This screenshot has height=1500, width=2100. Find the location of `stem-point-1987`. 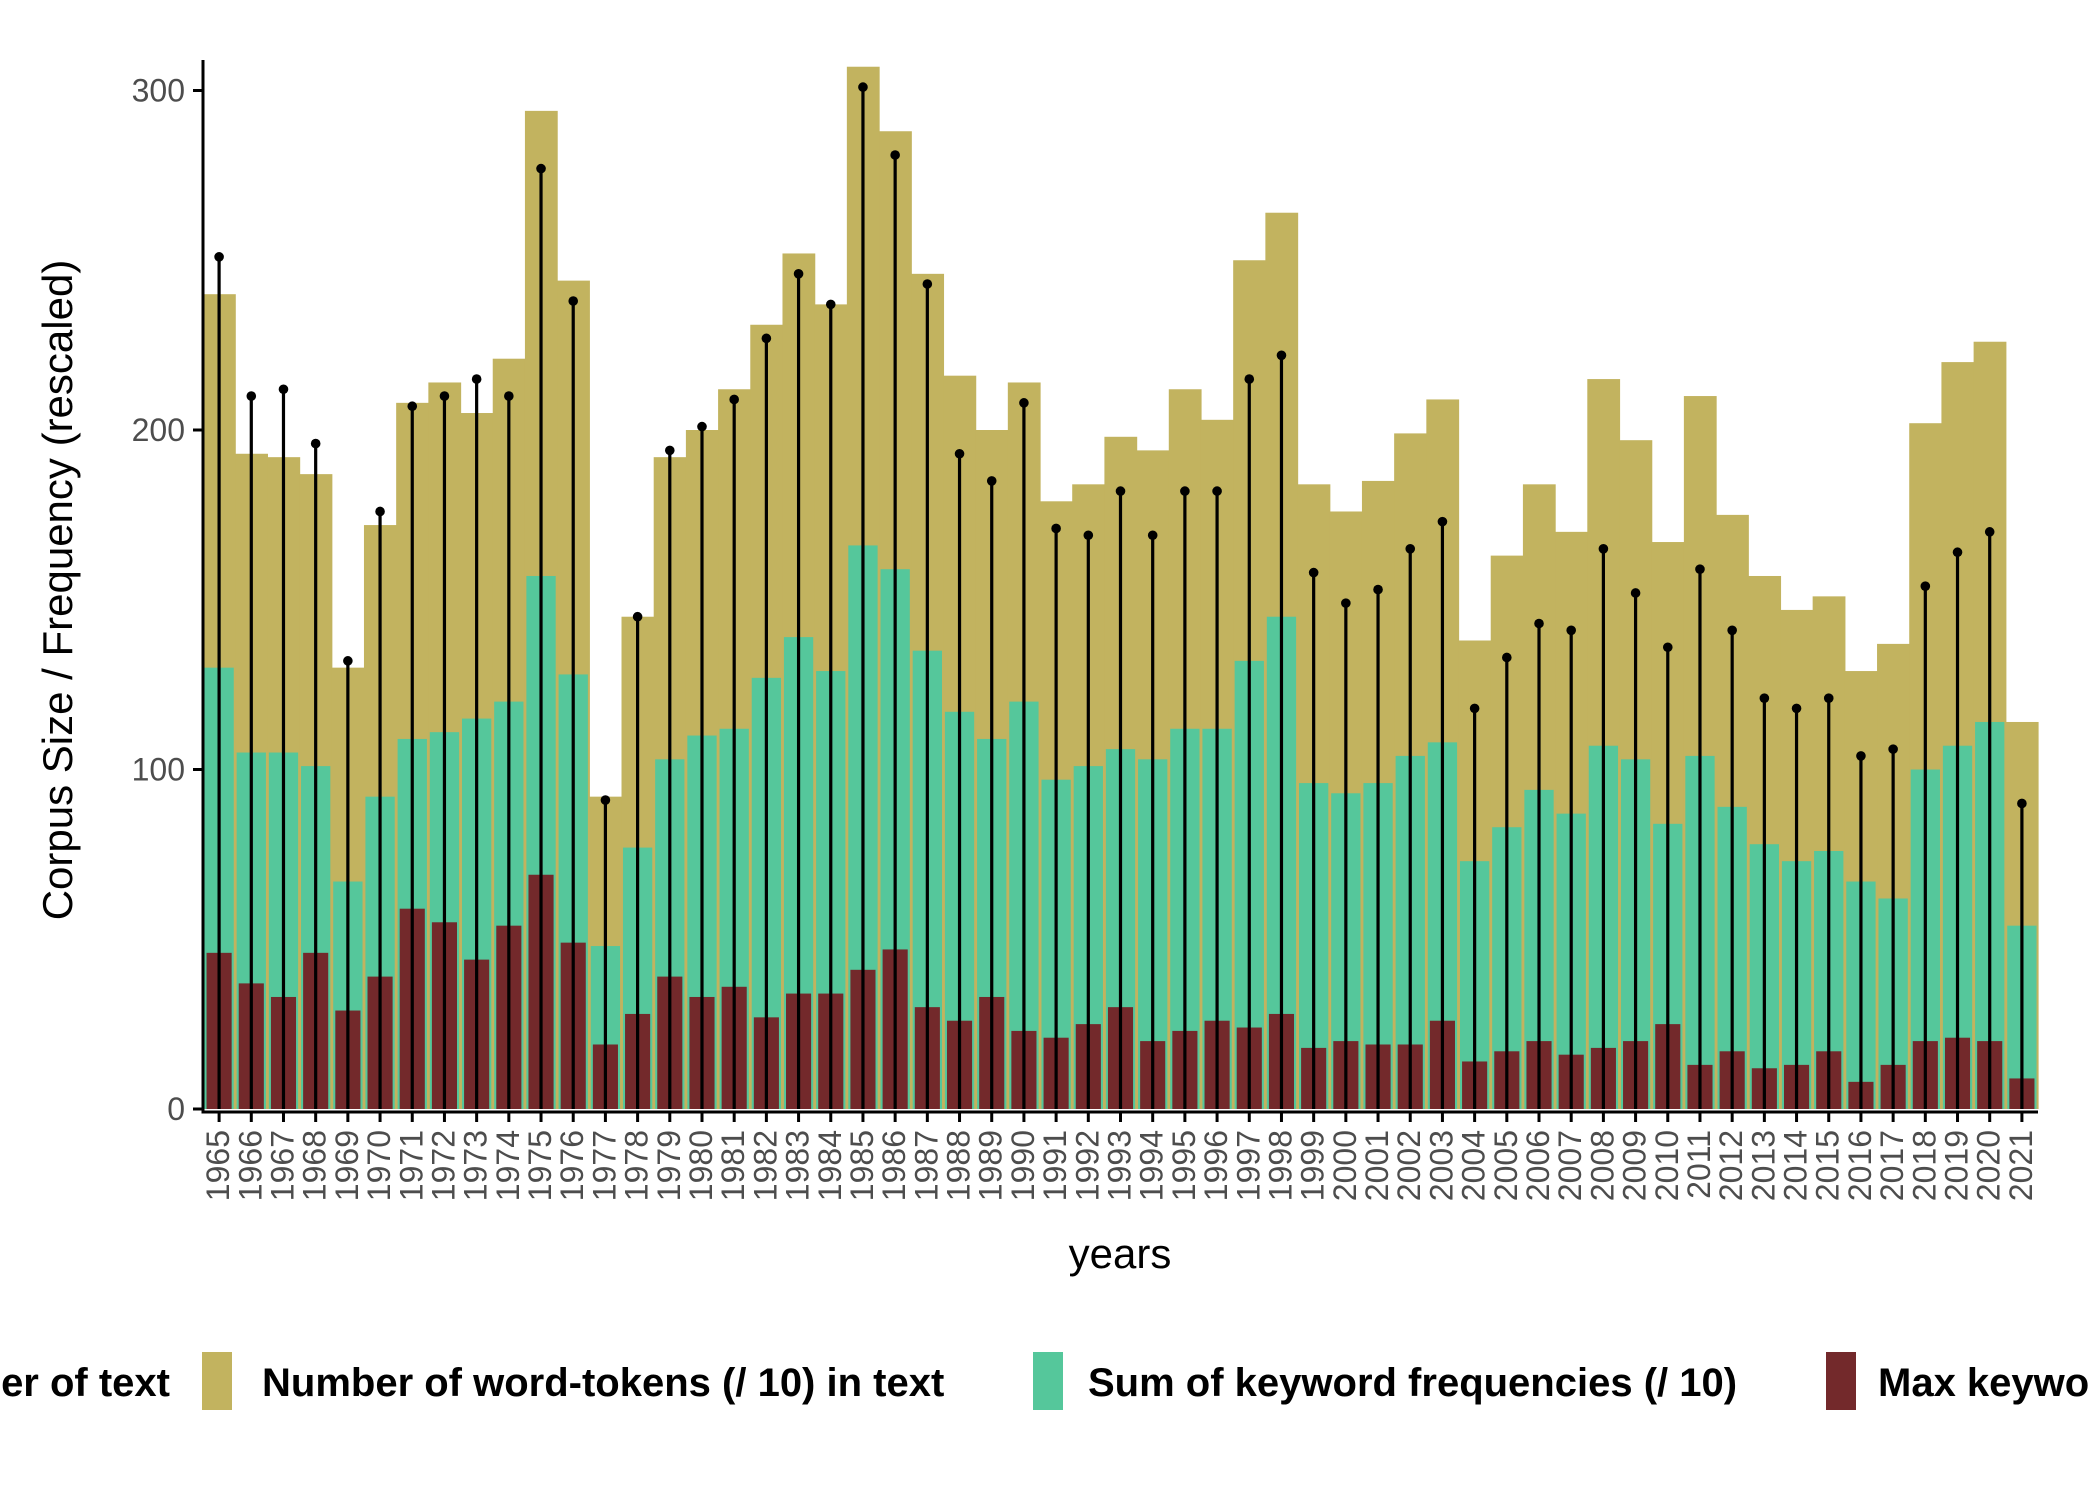

stem-point-1987 is located at coordinates (927, 284).